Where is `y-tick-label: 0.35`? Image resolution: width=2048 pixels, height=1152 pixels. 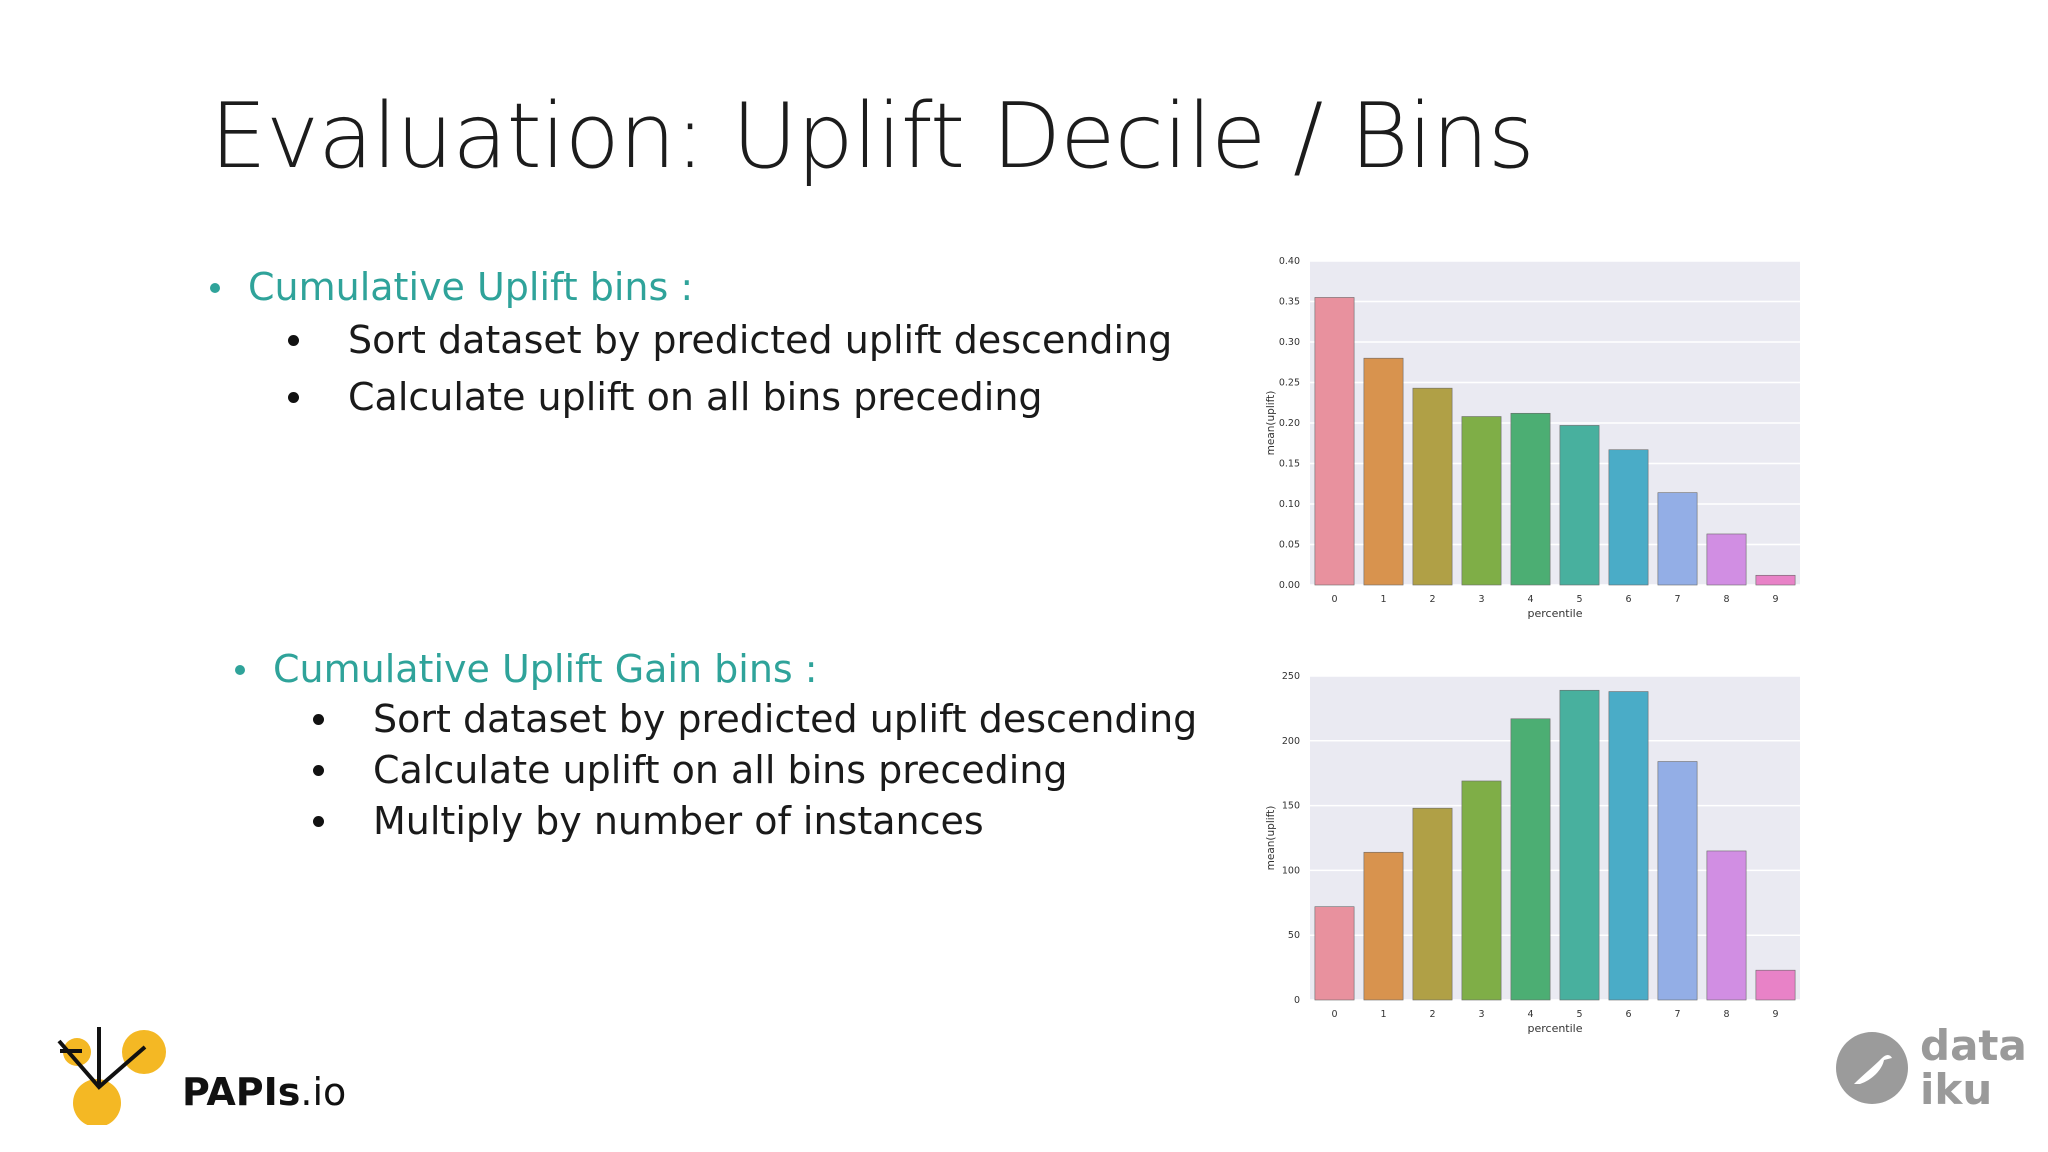 y-tick-label: 0.35 is located at coordinates (1289, 302).